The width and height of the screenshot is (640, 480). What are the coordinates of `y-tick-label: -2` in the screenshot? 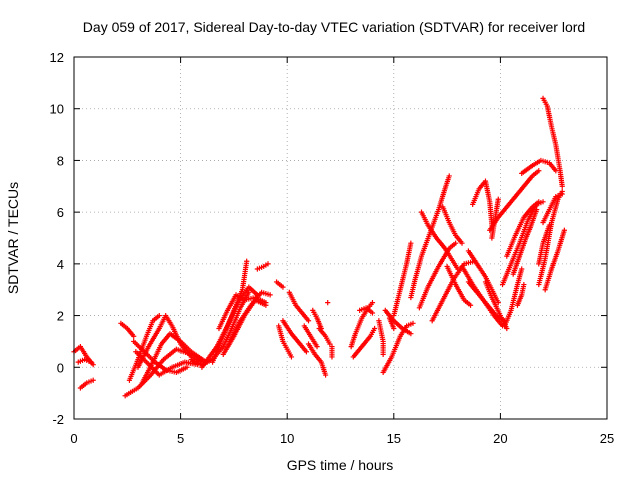 It's located at (58, 419).